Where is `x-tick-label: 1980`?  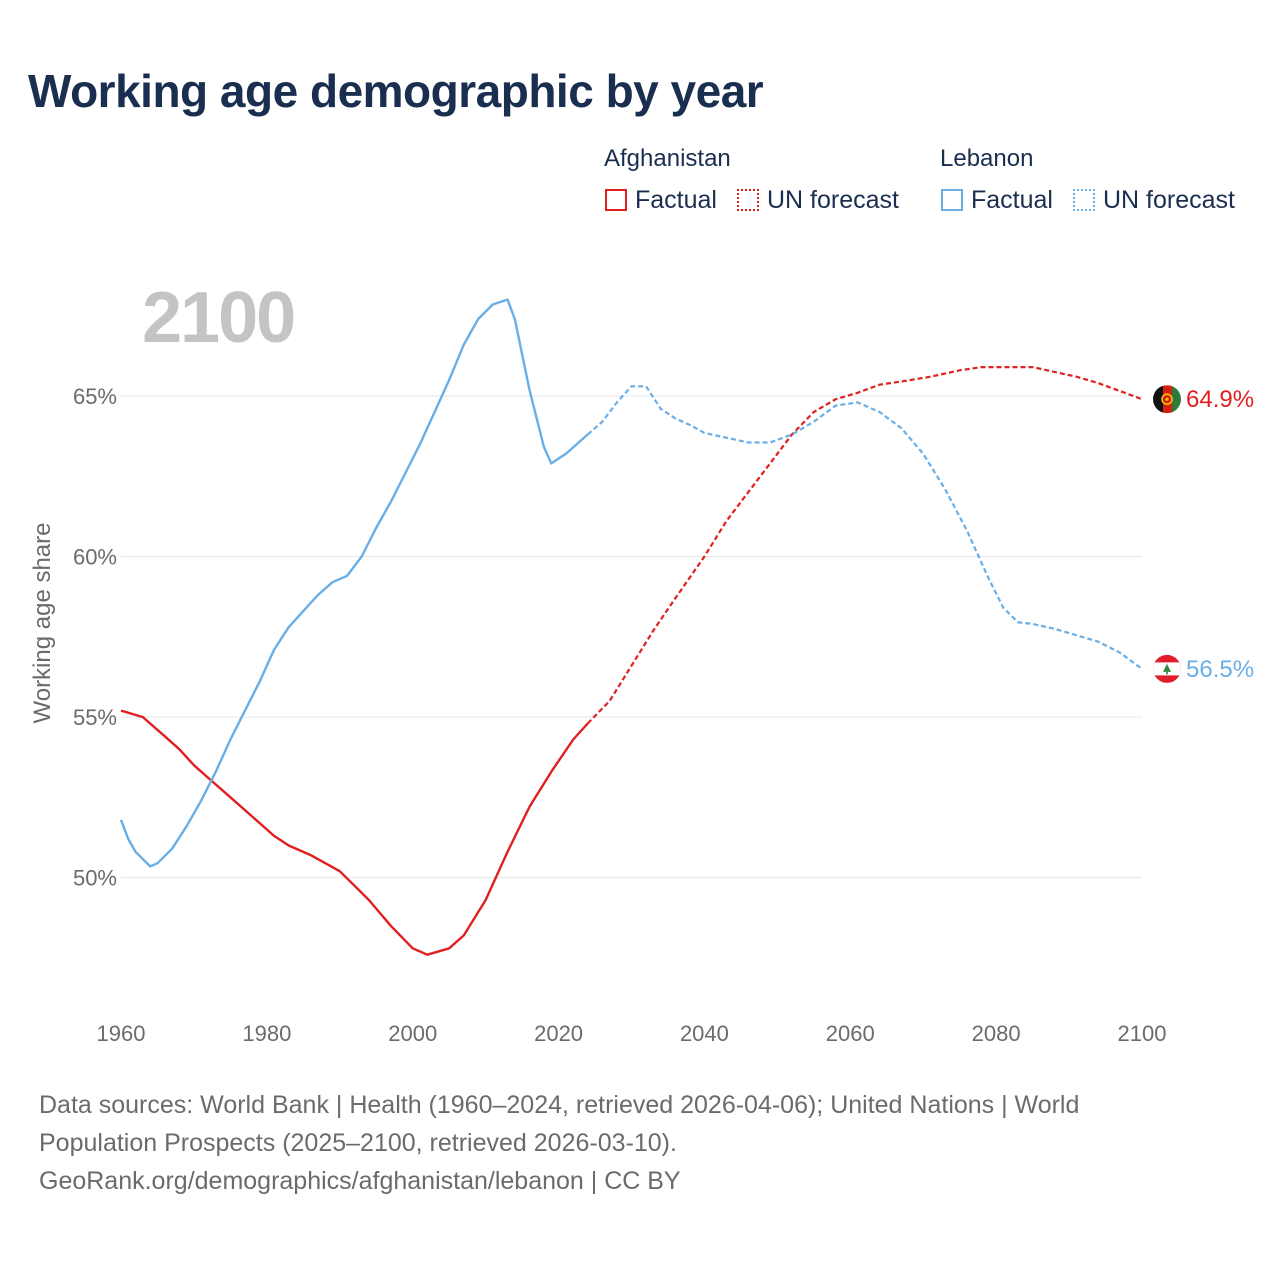 x-tick-label: 1980 is located at coordinates (266, 1033).